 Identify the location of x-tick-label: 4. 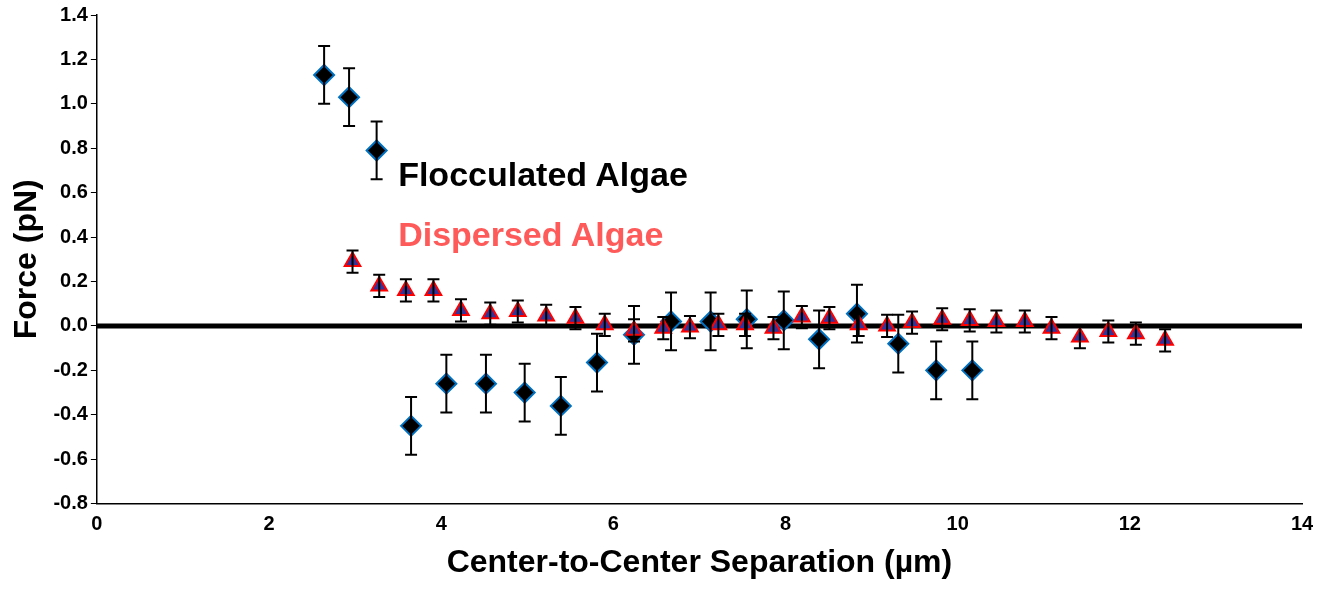
(441, 523).